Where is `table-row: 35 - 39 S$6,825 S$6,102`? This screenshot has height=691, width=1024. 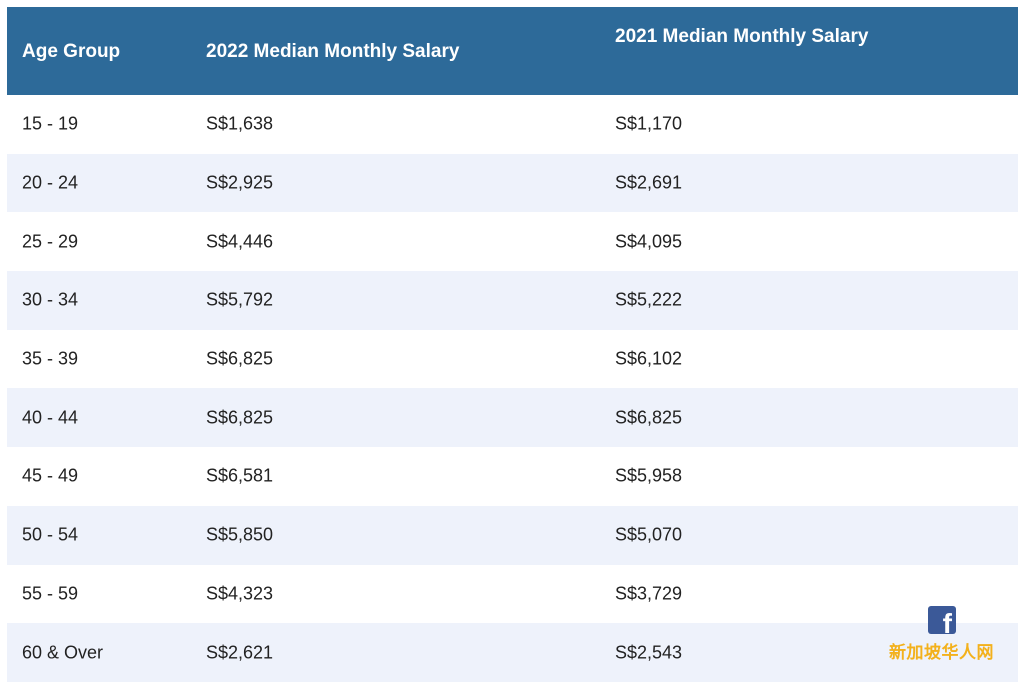
table-row: 35 - 39 S$6,825 S$6,102 is located at coordinates (512, 359).